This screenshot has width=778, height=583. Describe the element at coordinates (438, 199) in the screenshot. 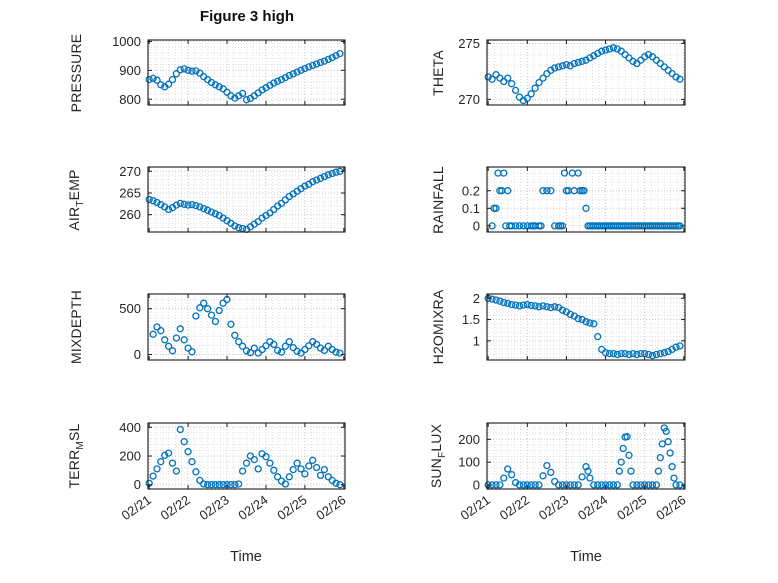

I see `ylabel-rainfall: RAINFALL` at that location.